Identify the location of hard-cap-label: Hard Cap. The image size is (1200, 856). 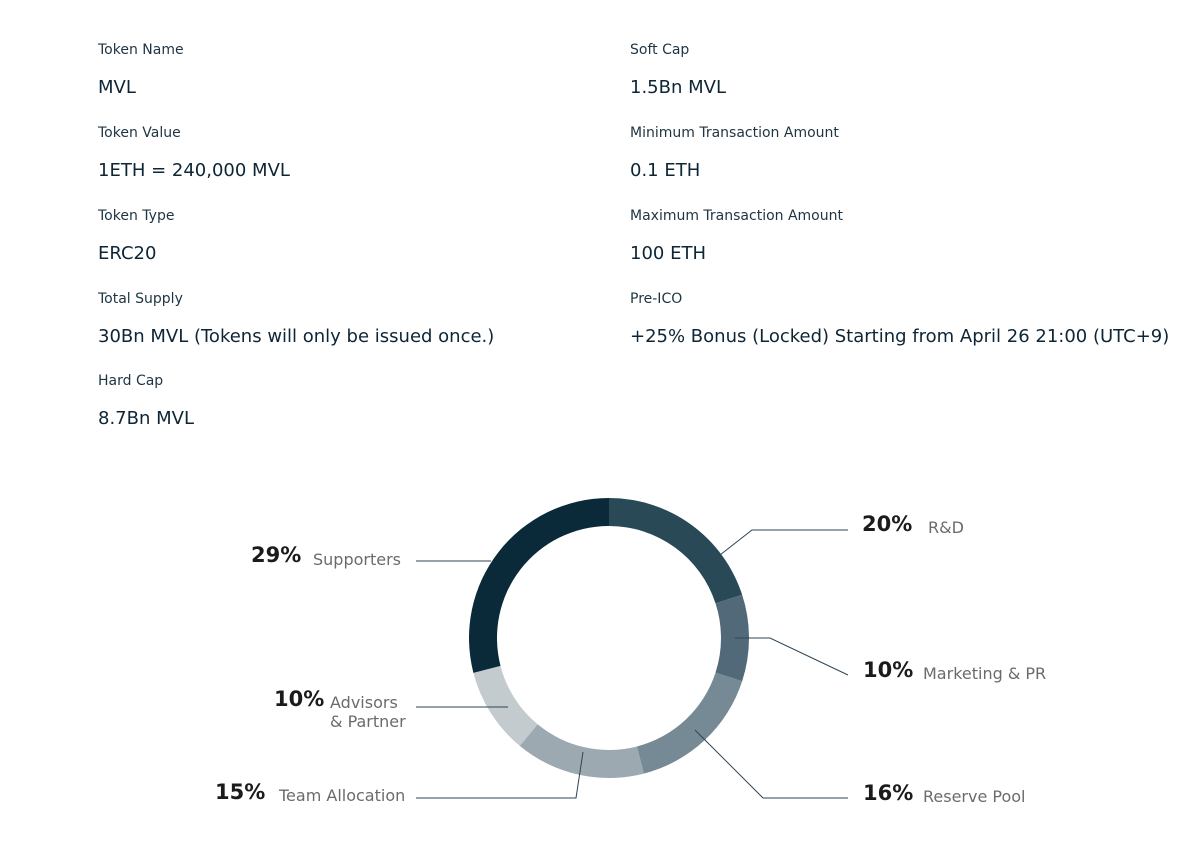
(131, 381).